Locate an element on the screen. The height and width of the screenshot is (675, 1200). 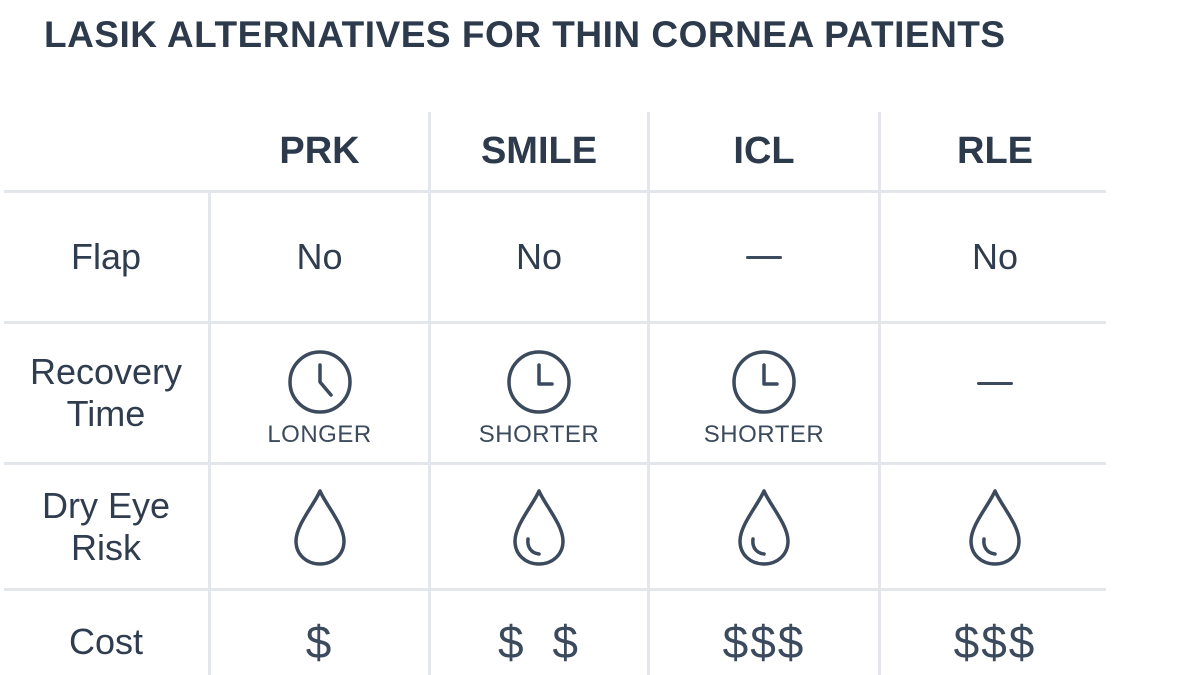
grid-line-header-bottom is located at coordinates (555, 191).